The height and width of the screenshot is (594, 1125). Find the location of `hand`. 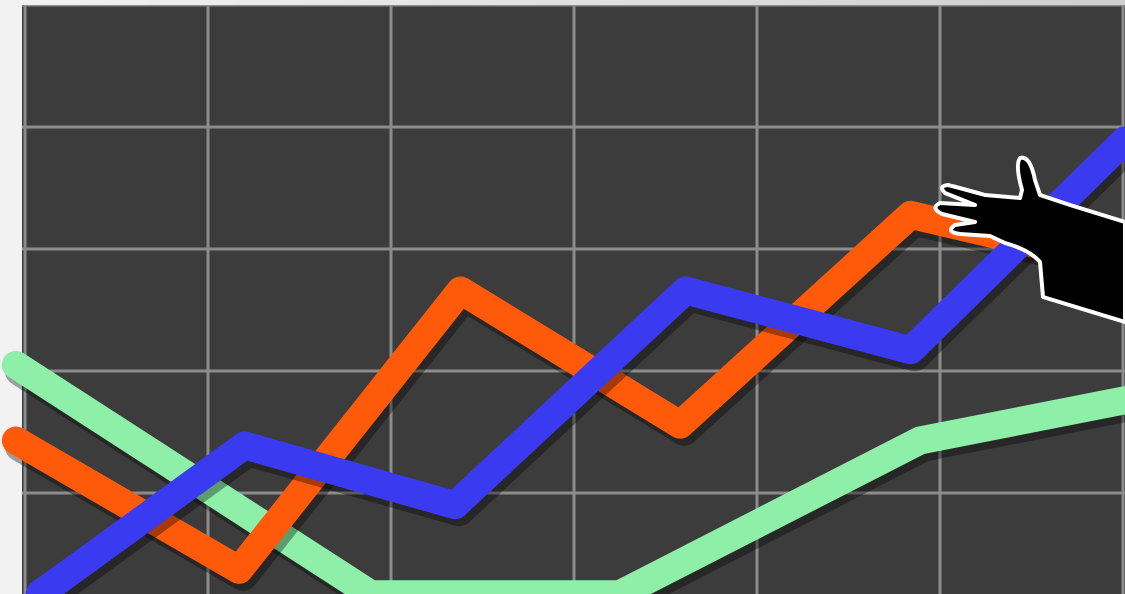

hand is located at coordinates (1029, 239).